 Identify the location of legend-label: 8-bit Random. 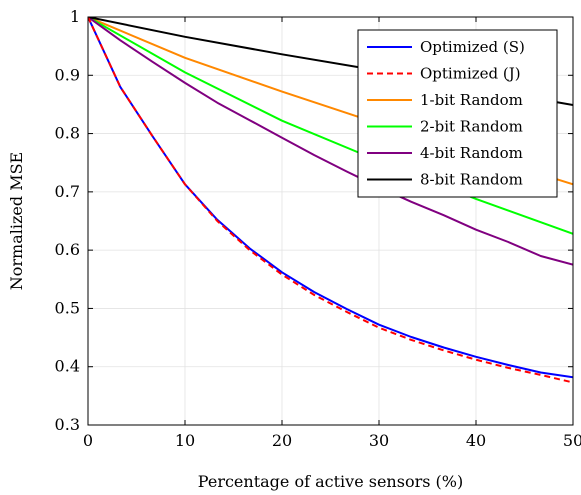
(471, 180).